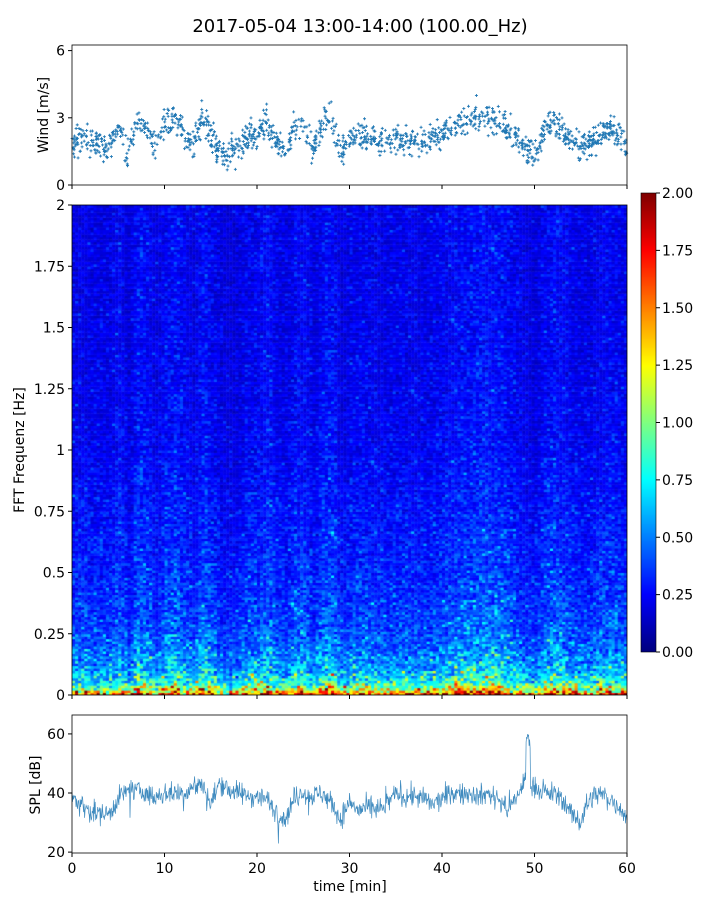  What do you see at coordinates (677, 309) in the screenshot?
I see `colorbar-tick-label: 1.50` at bounding box center [677, 309].